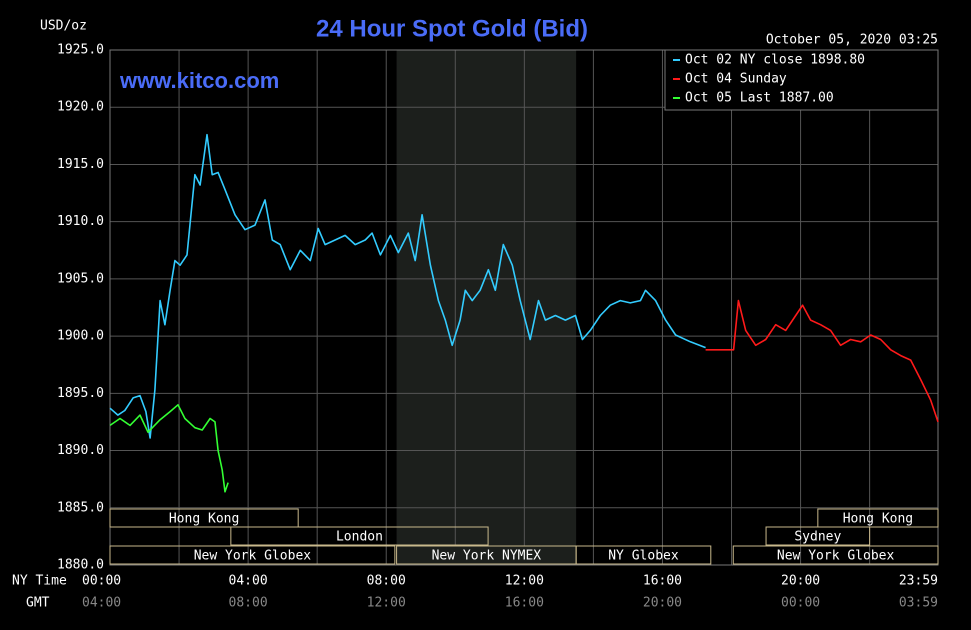  Describe the element at coordinates (801, 80) in the screenshot. I see `legend-box` at that location.